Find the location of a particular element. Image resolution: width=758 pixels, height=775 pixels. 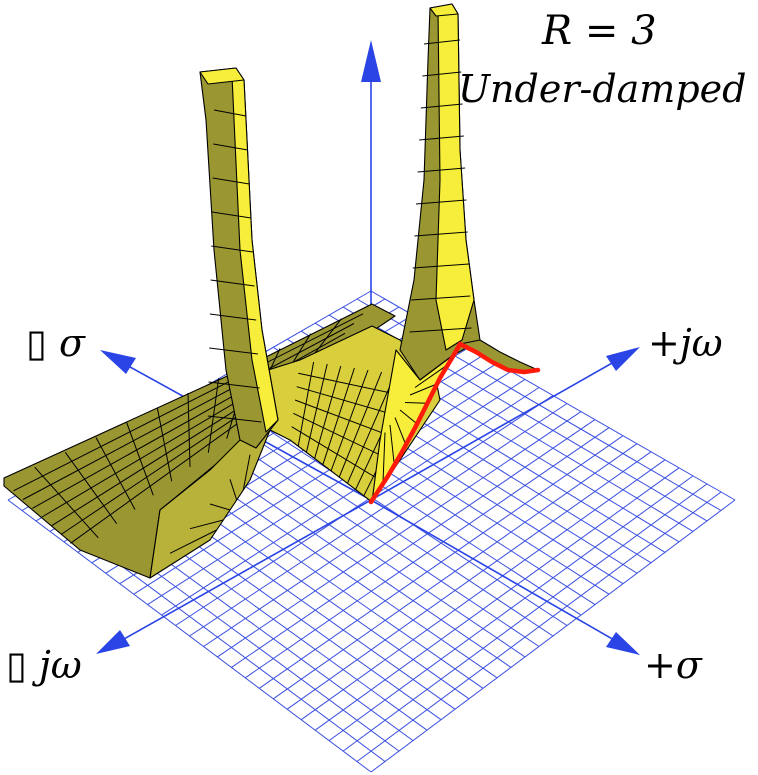

neg-jomega-arrowhead is located at coordinates (113, 642).